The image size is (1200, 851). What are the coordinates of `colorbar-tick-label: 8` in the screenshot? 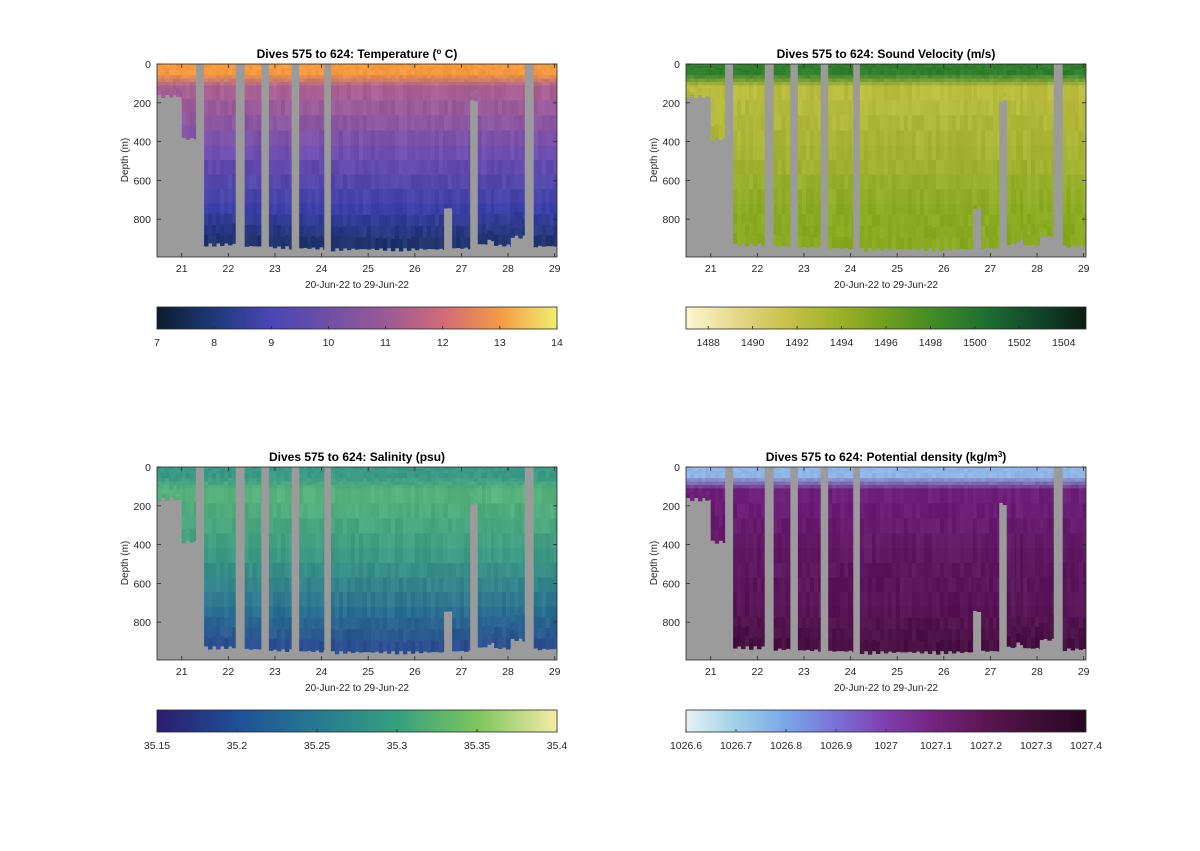 It's located at (214, 343).